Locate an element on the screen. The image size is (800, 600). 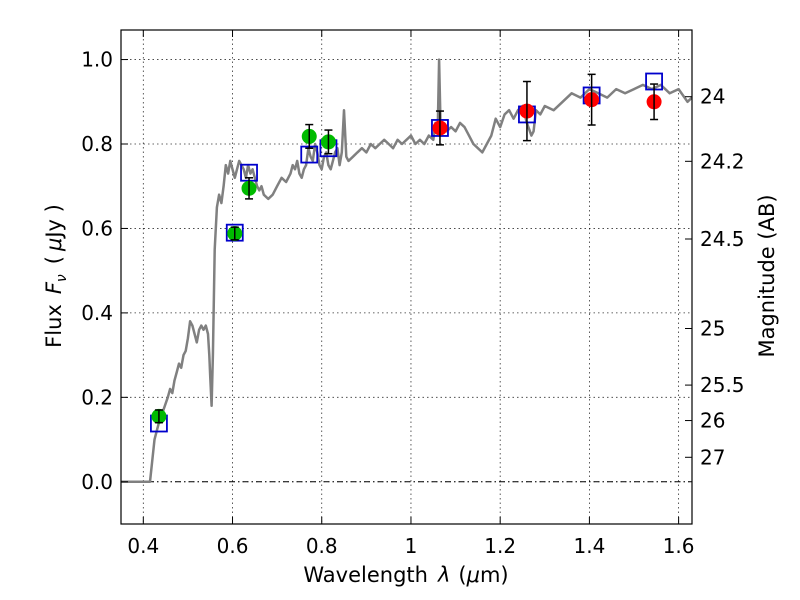
x-tick-label: 1 is located at coordinates (411, 546).